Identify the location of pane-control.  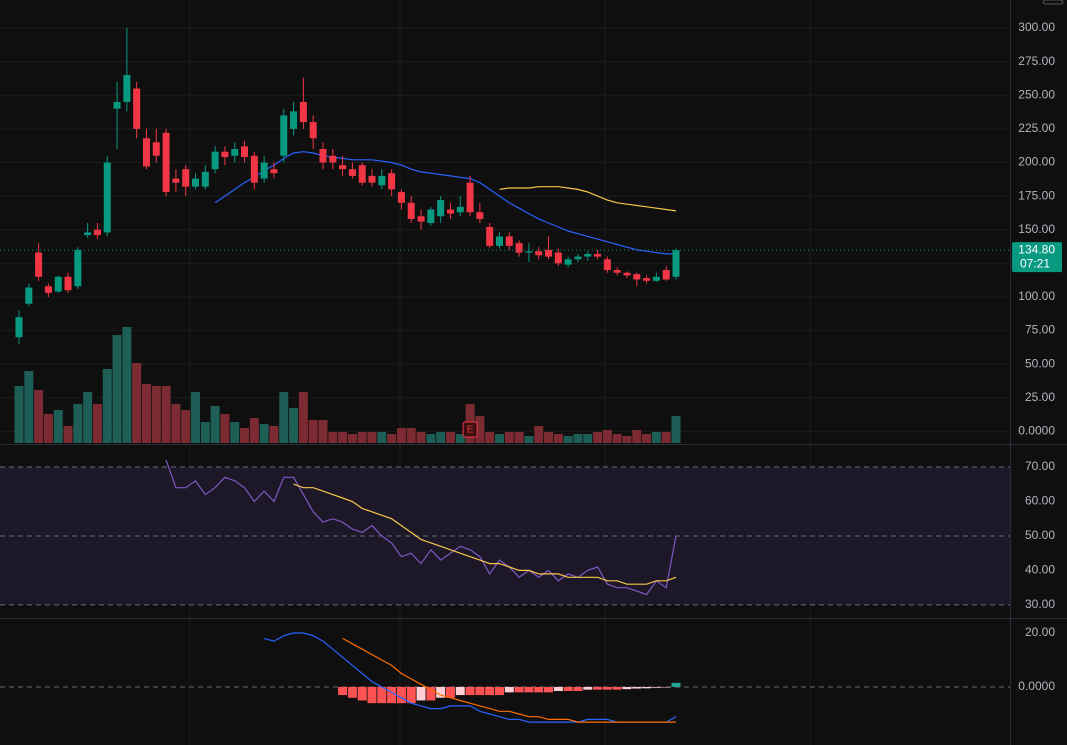
(1053, 2).